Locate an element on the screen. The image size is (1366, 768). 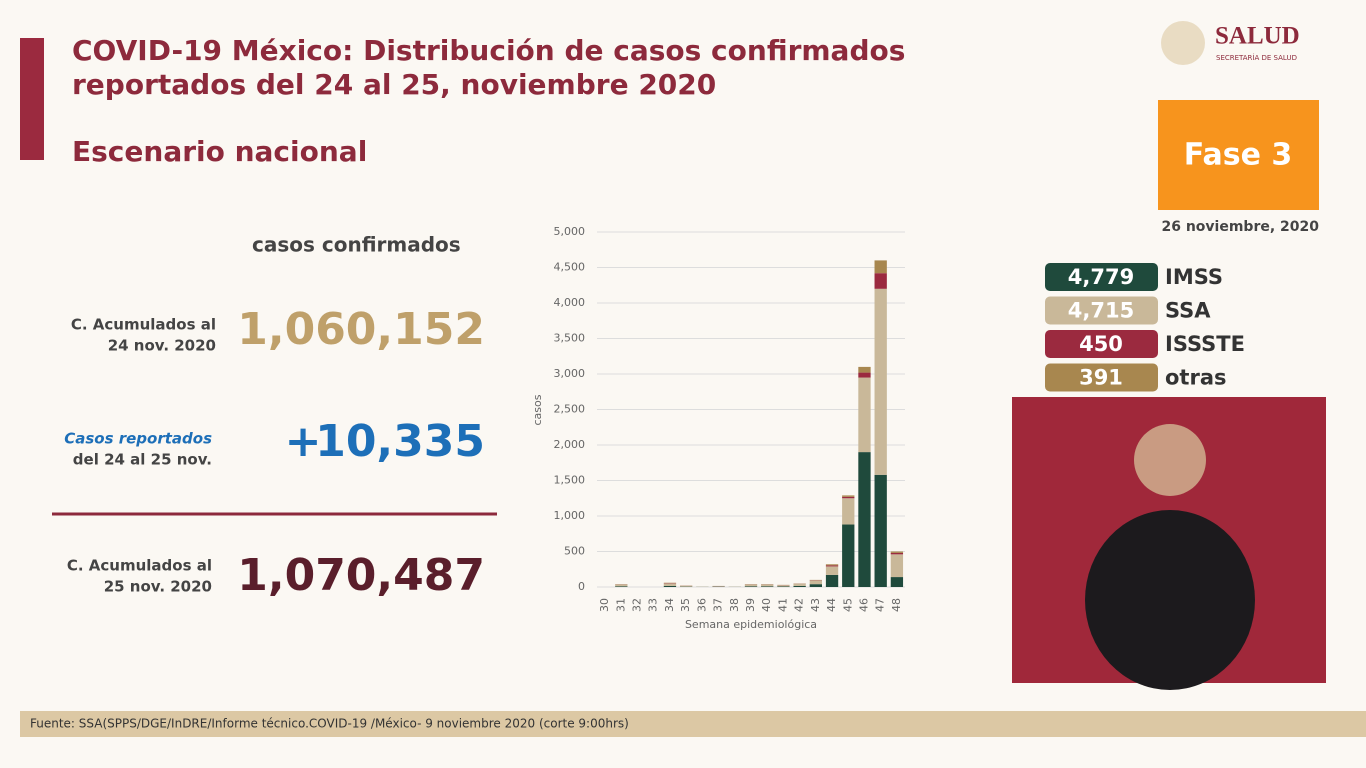
y-tick-label: 3,000 is located at coordinates (570, 373).